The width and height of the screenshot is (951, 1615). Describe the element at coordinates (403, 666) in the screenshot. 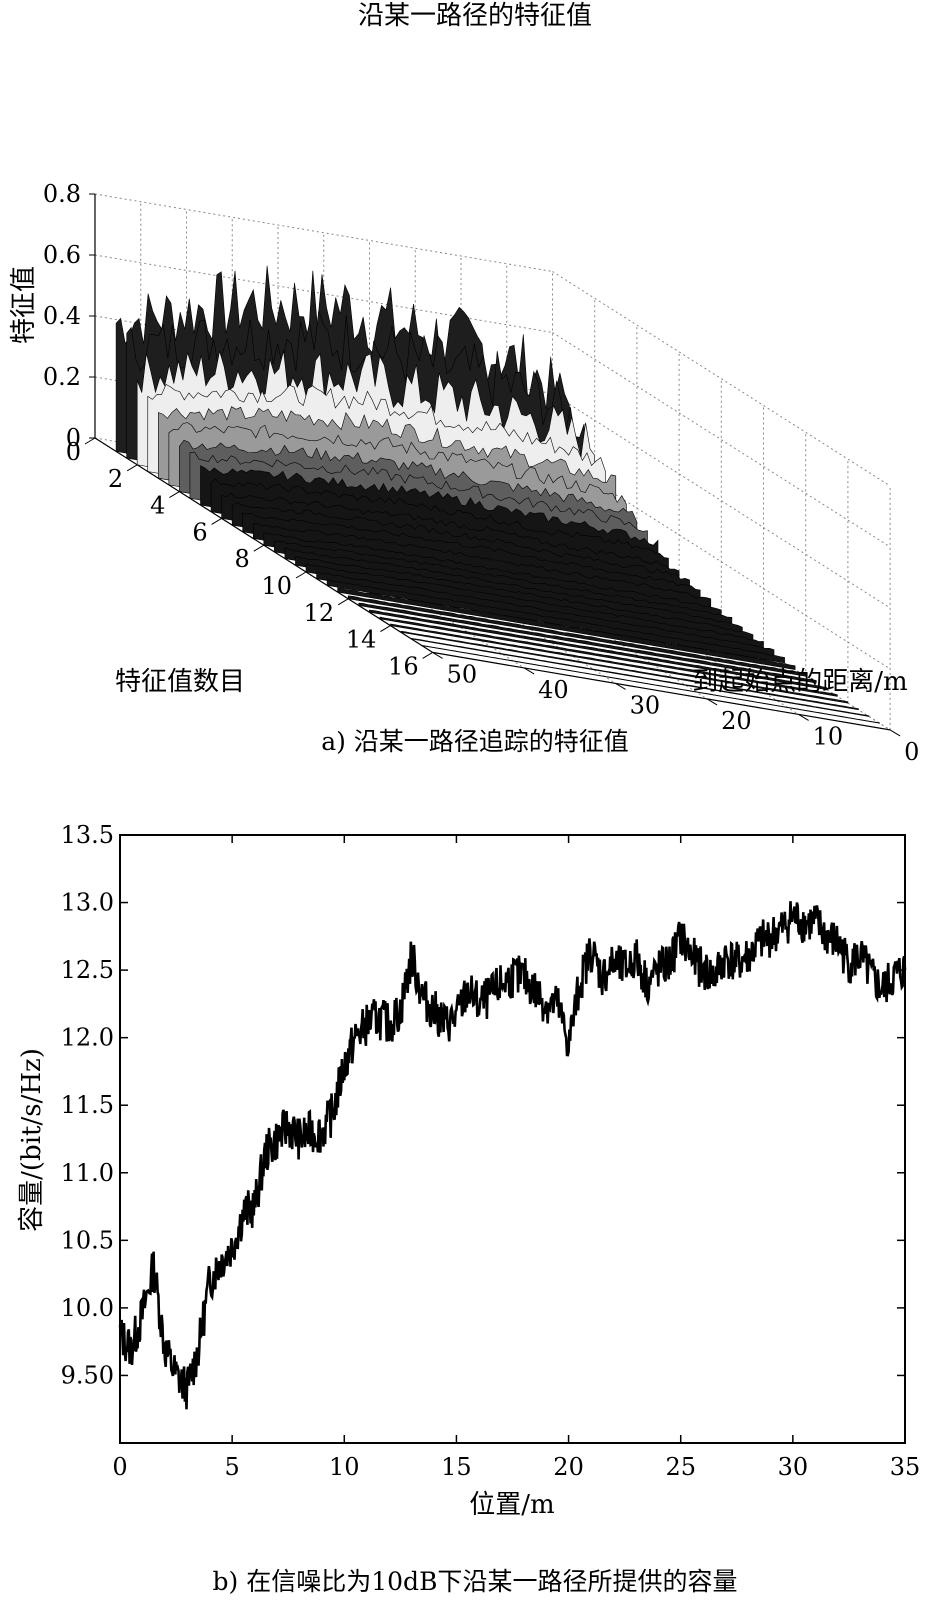

I see `y-tick-label: 16` at that location.